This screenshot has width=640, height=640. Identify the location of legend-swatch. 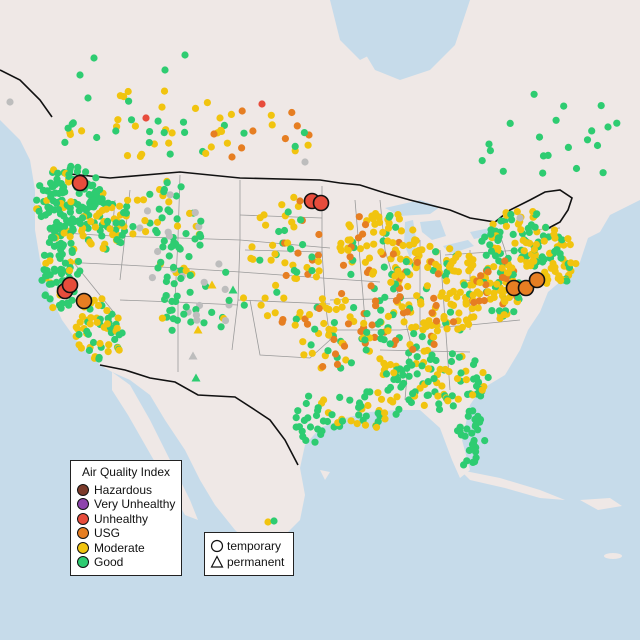
(83, 490).